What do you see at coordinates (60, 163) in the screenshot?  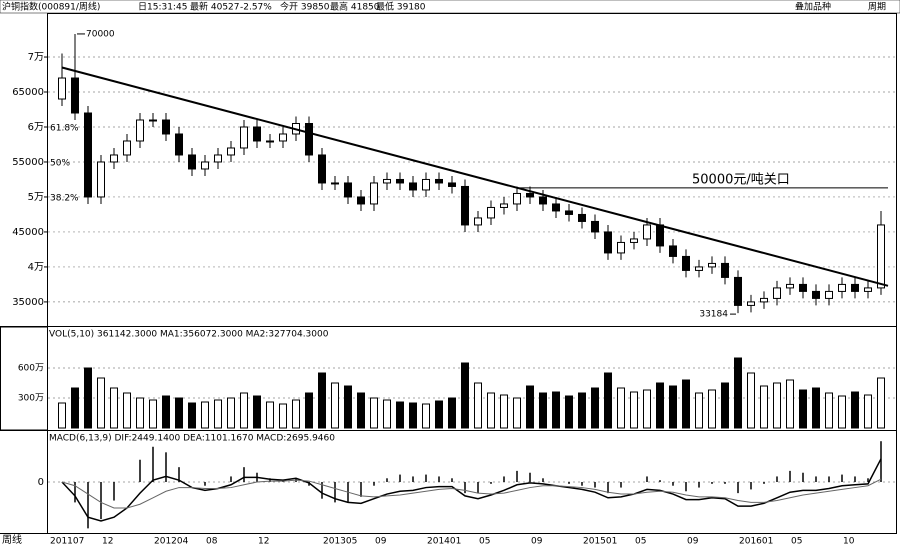 I see `fib-label: 50%` at bounding box center [60, 163].